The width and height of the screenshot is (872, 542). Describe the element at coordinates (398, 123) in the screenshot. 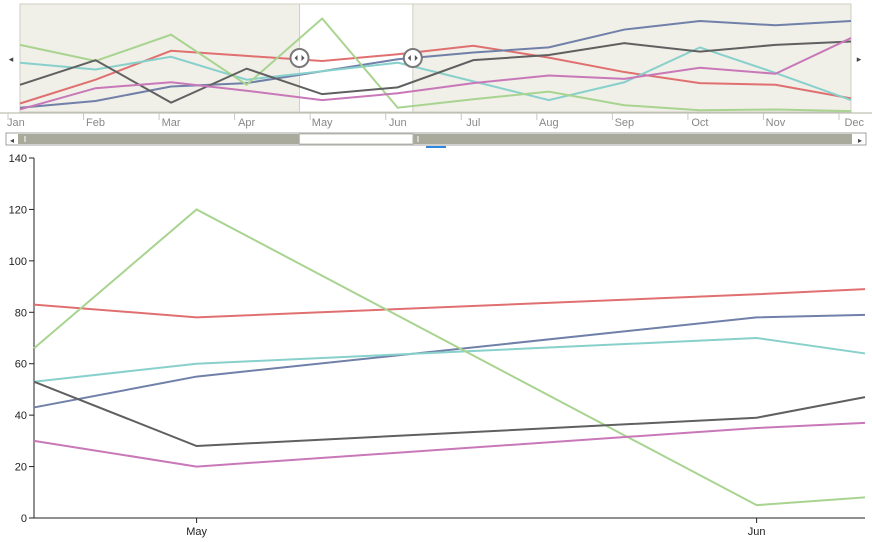

I see `month-label: Jun` at that location.